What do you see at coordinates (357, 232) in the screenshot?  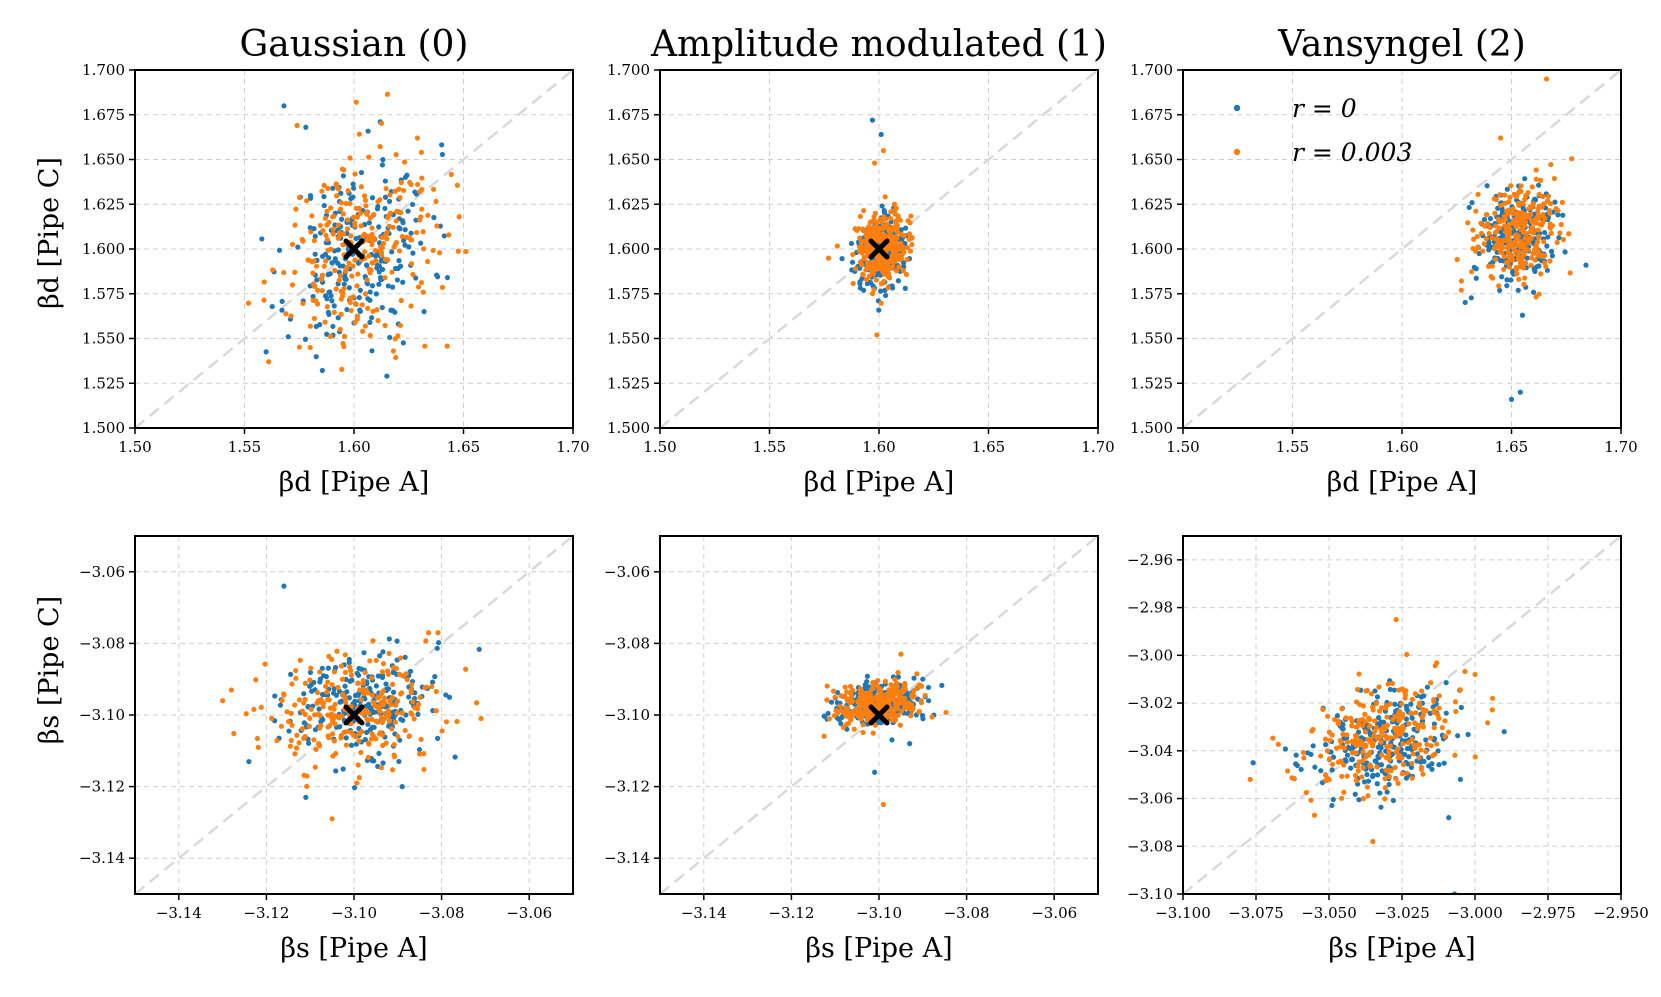 I see `series-r0003` at bounding box center [357, 232].